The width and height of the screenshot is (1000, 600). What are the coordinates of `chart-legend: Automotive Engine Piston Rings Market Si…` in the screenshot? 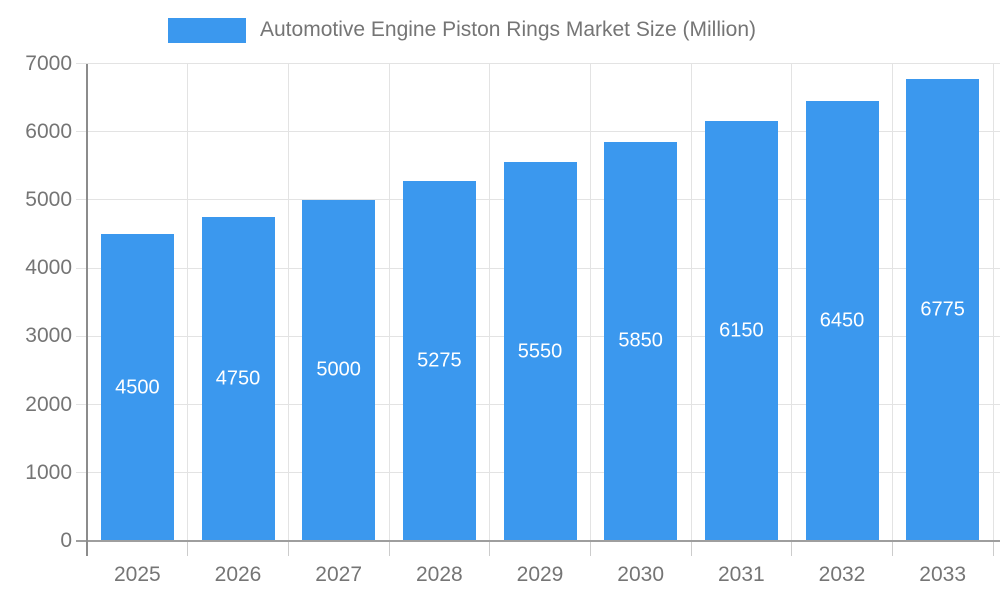 It's located at (462, 30).